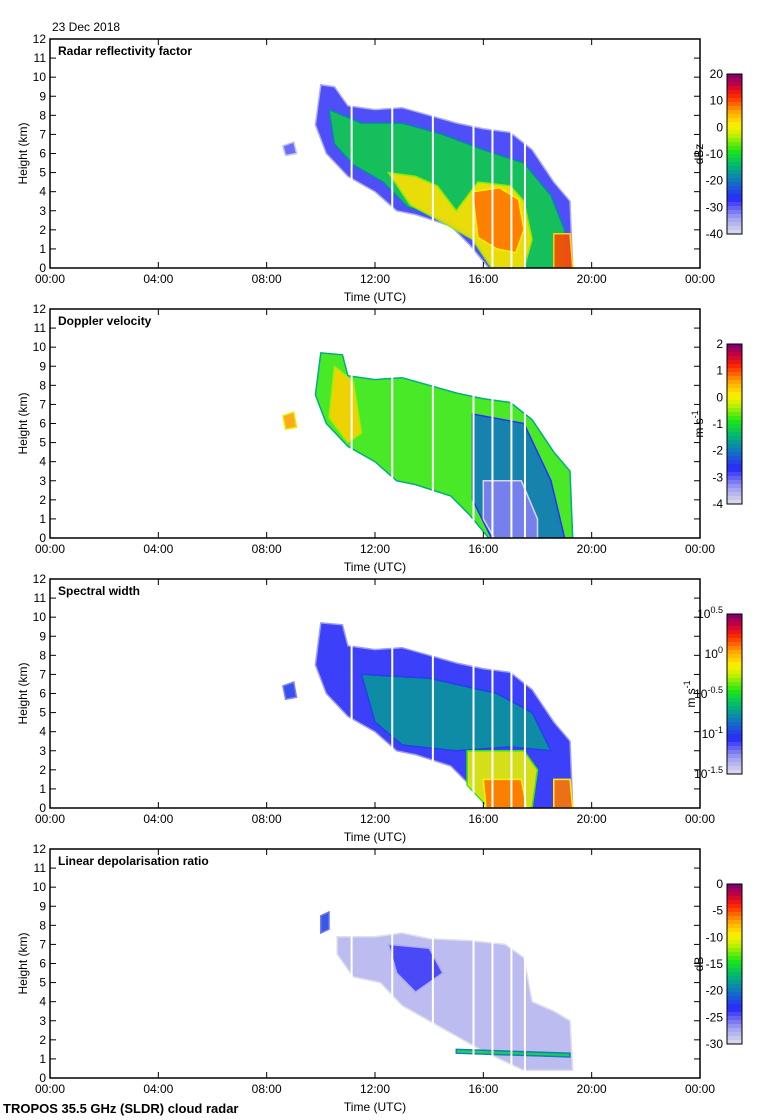 Image resolution: width=780 pixels, height=1120 pixels. What do you see at coordinates (717, 74) in the screenshot?
I see `colorbar-tick-label: 20` at bounding box center [717, 74].